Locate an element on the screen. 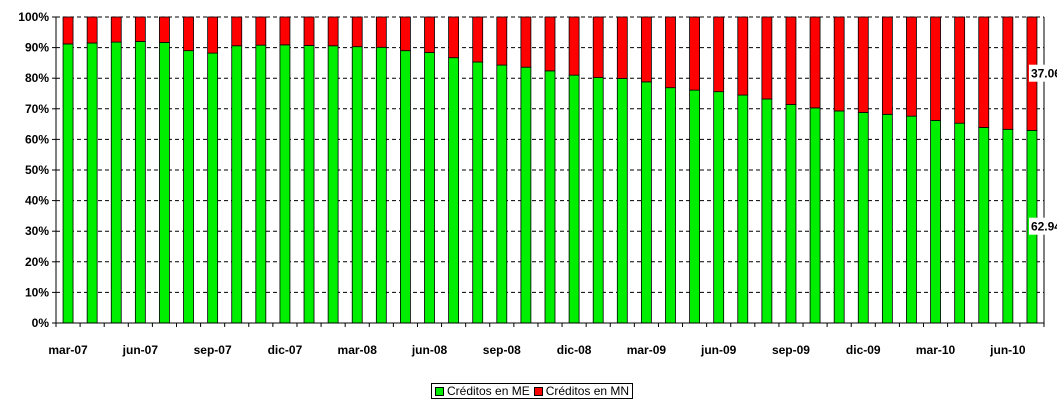 The image size is (1057, 401). legend-swatch-mn is located at coordinates (538, 391).